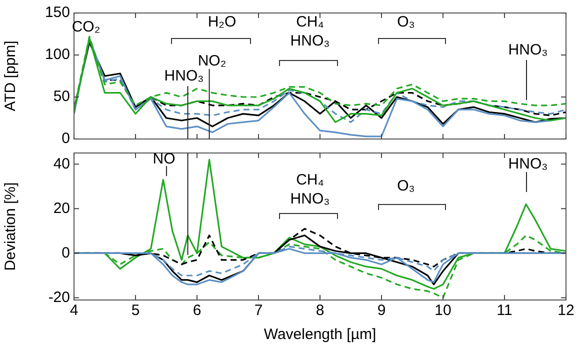 The width and height of the screenshot is (581, 356). What do you see at coordinates (504, 311) in the screenshot?
I see `x-tick-label: 11` at bounding box center [504, 311].